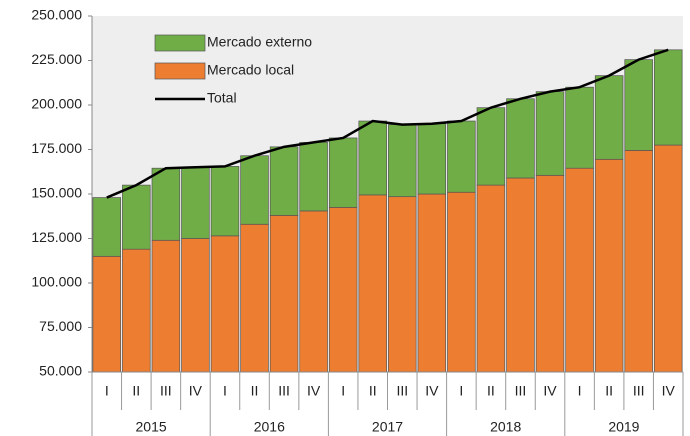 The width and height of the screenshot is (690, 436). Describe the element at coordinates (56, 193) in the screenshot. I see `y-tick-label: 150.000` at that location.